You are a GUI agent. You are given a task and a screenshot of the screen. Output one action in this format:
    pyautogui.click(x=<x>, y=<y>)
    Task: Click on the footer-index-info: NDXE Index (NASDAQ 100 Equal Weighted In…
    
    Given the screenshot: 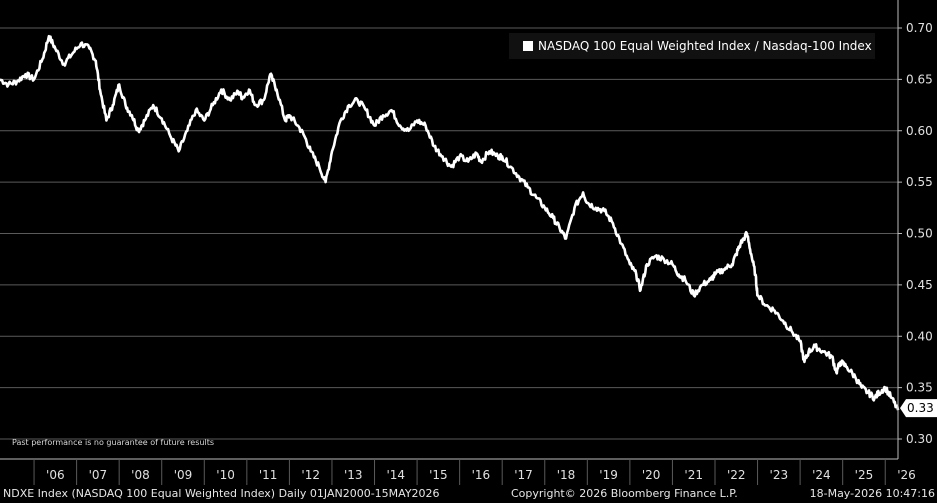 What is the action you would take?
    pyautogui.click(x=221, y=493)
    